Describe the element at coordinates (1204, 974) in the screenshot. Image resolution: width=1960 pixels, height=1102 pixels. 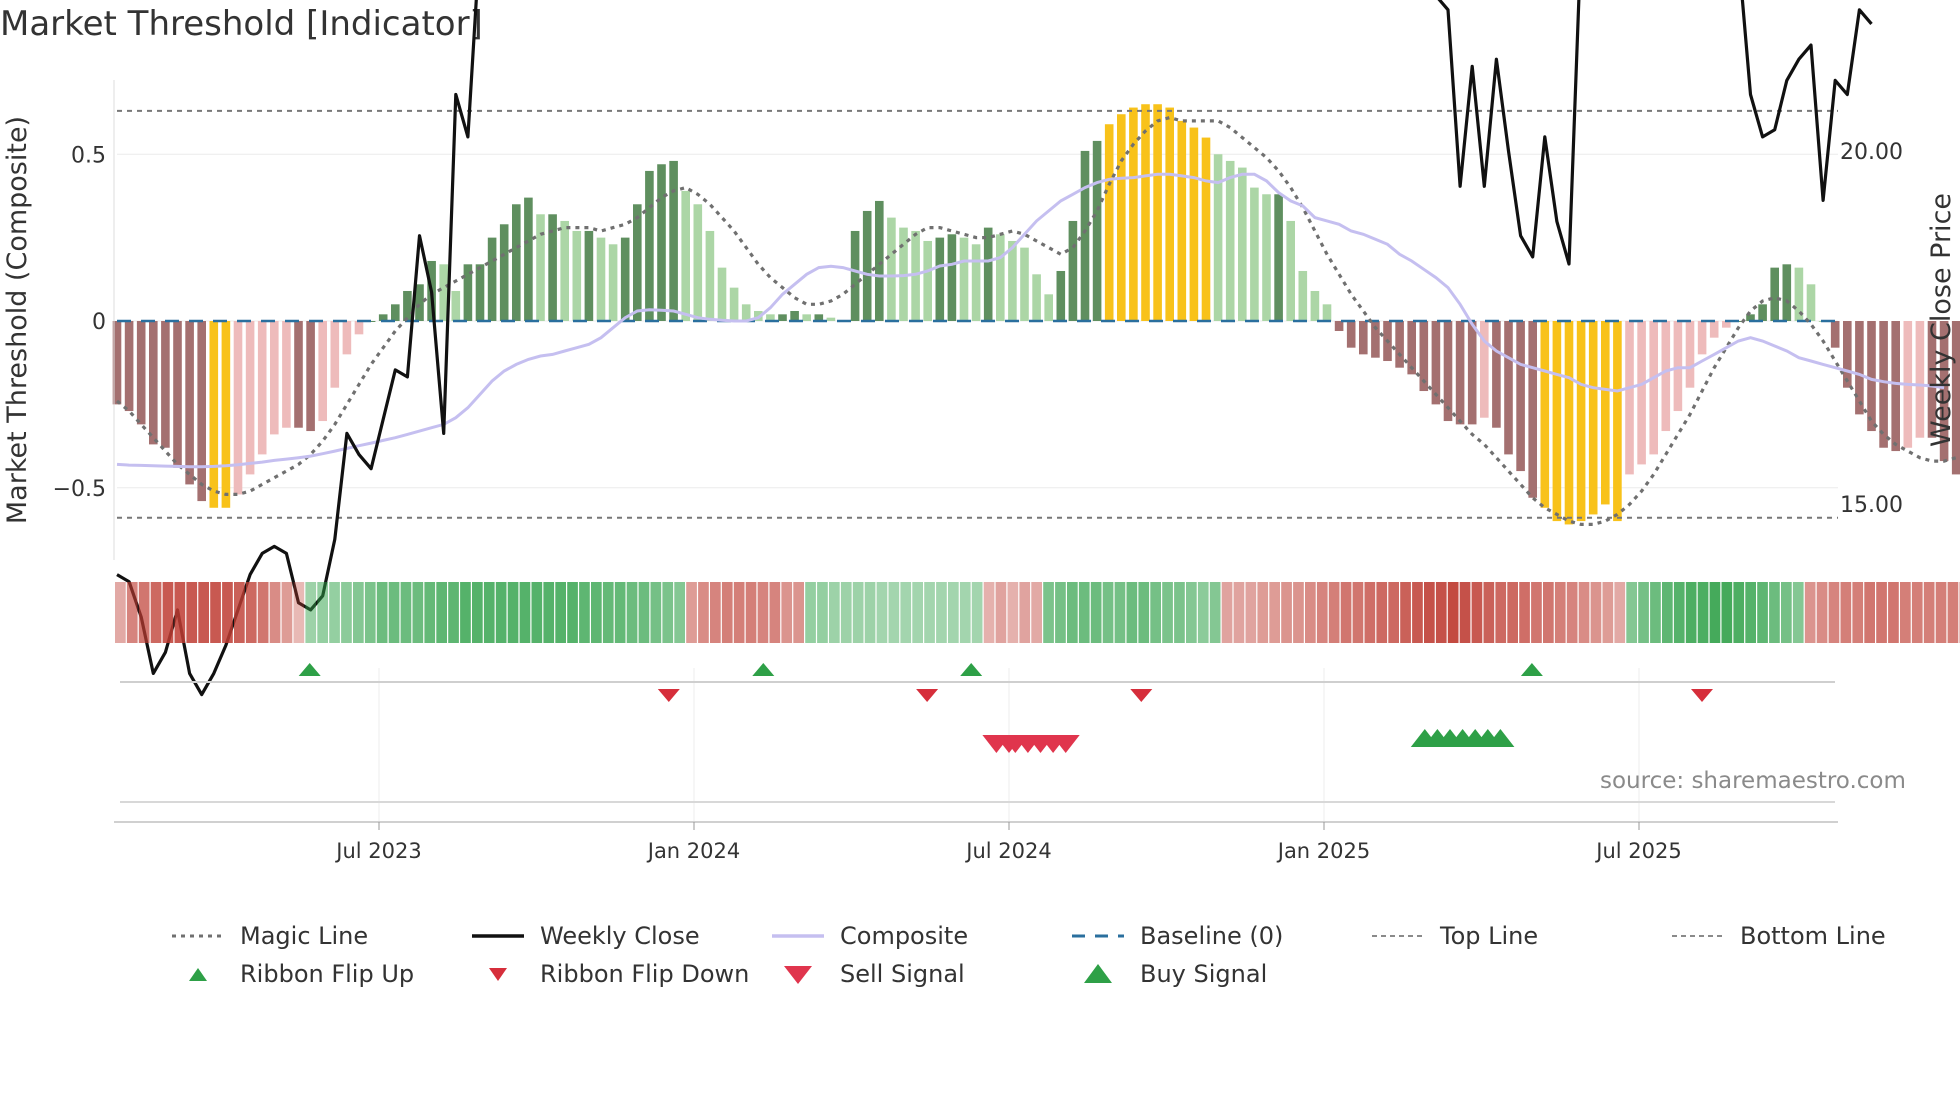
I see `legend-label: Buy Signal` at that location.